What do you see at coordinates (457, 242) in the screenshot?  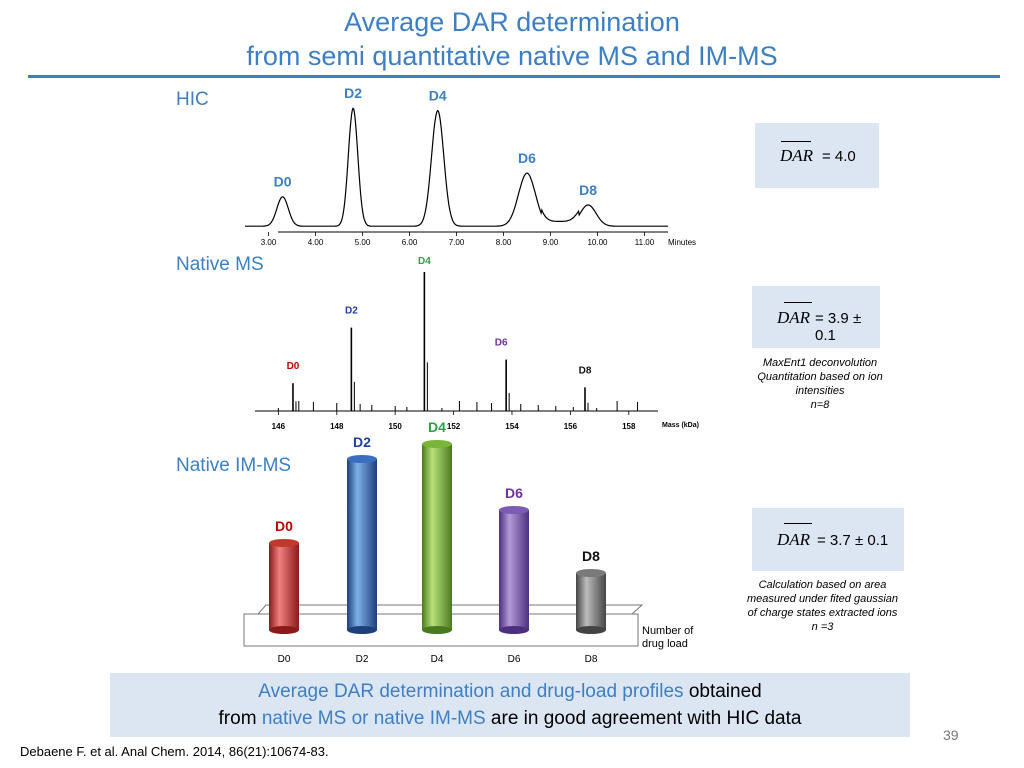 I see `hic-x-tick-label: 7.00` at bounding box center [457, 242].